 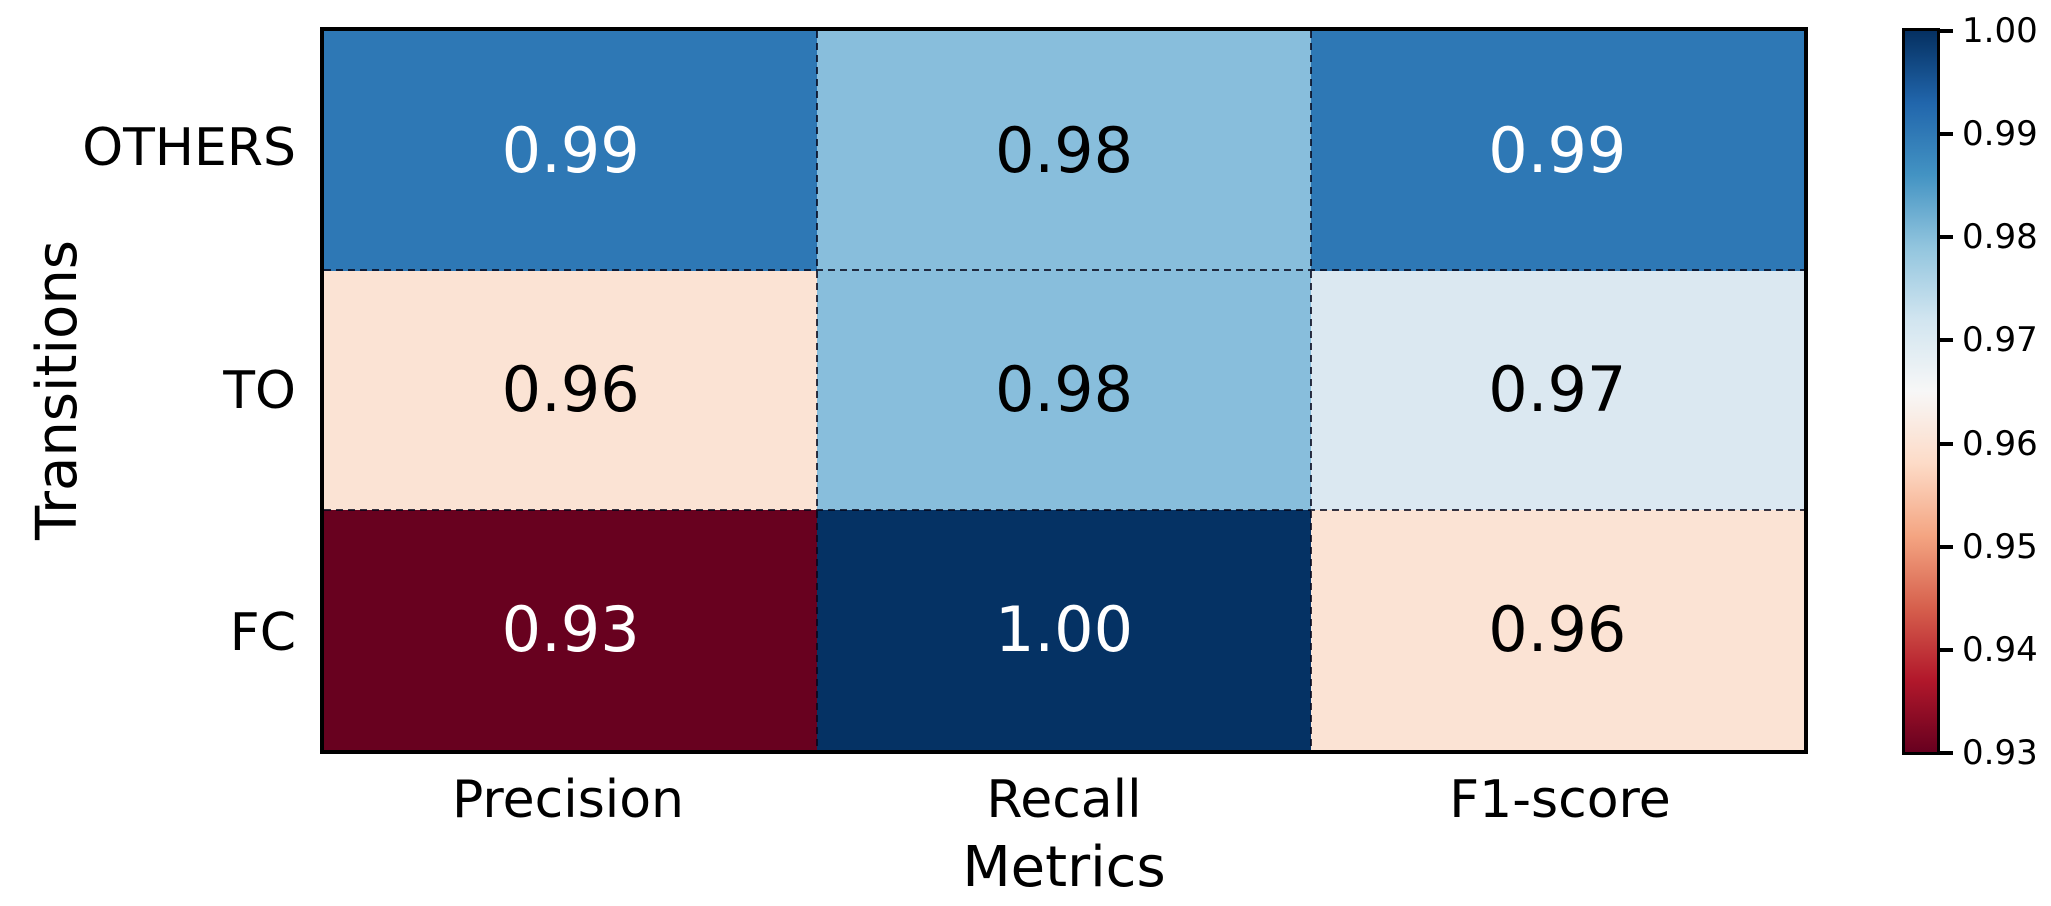 What do you see at coordinates (259, 391) in the screenshot?
I see `y-tick-to: TO` at bounding box center [259, 391].